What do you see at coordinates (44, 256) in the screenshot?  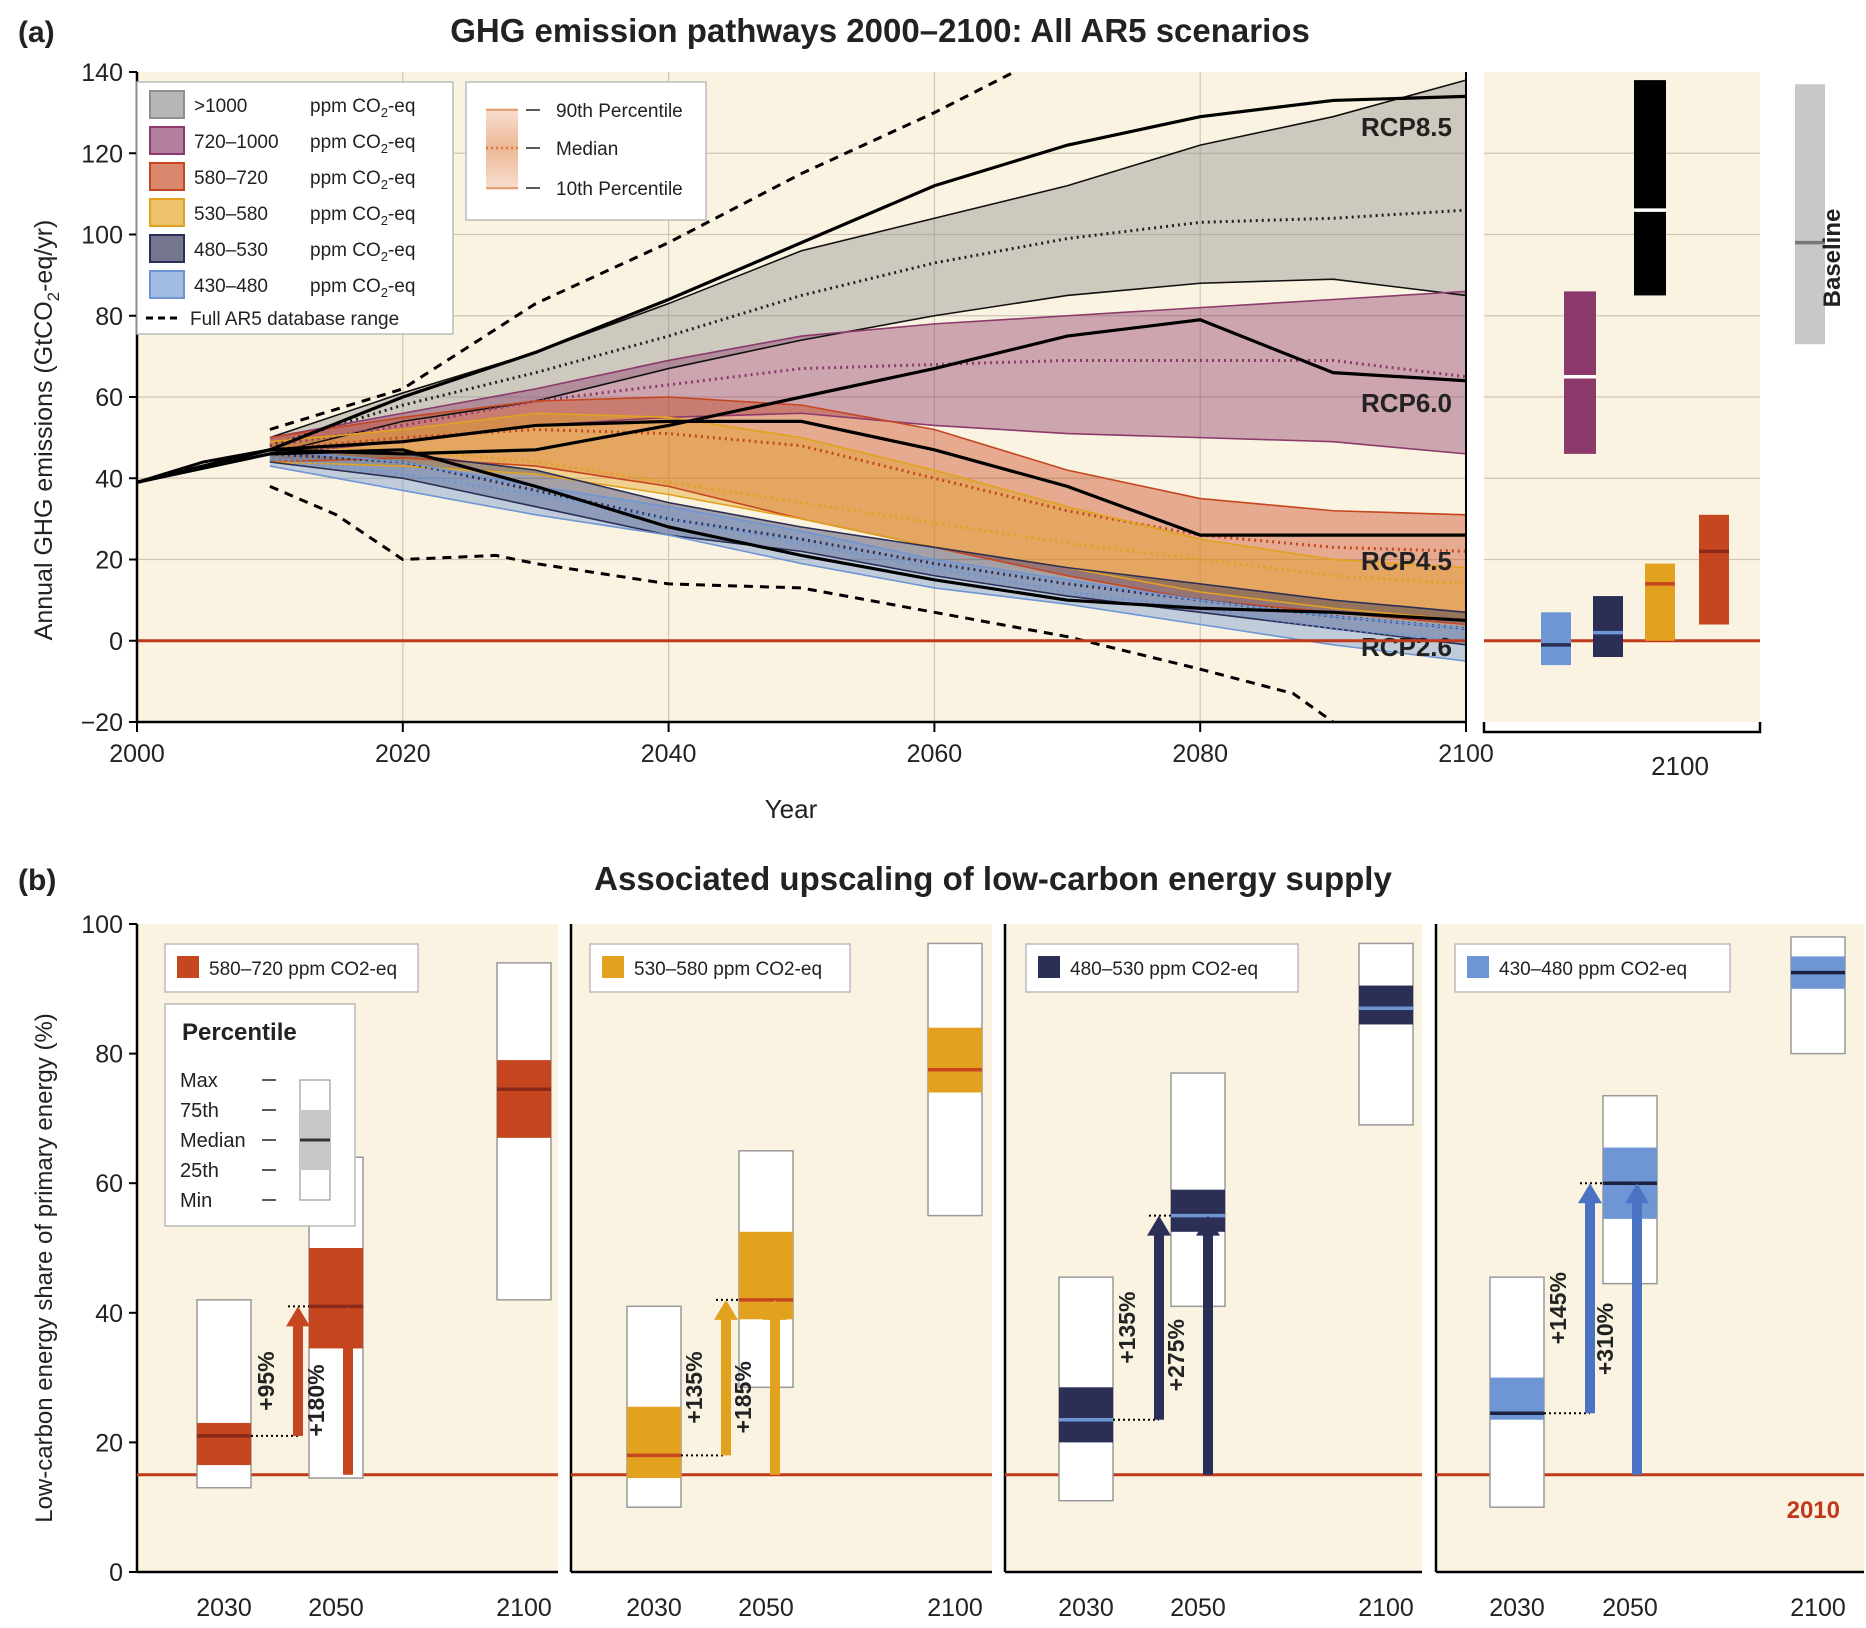 I see `ylabel-end: -eq/yr)` at bounding box center [44, 256].